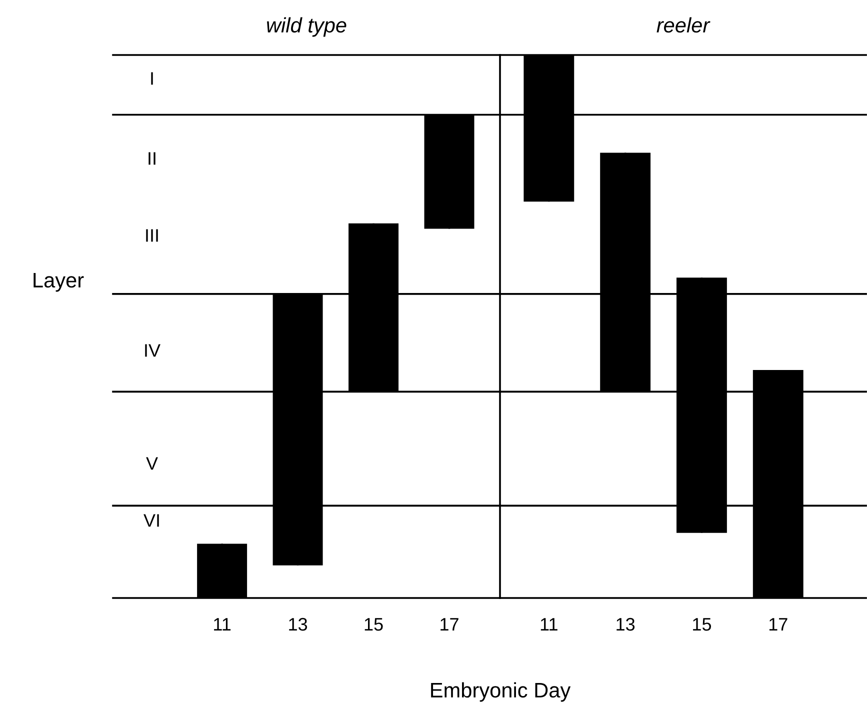  I want to click on text: III, so click(152, 235).